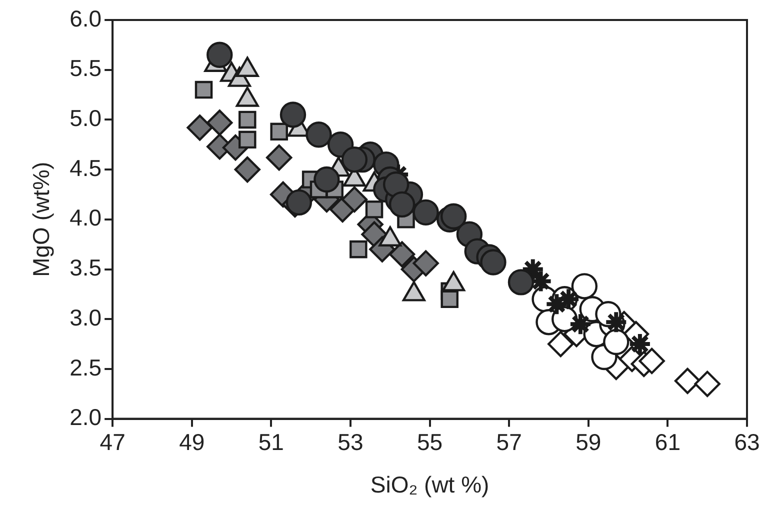 This screenshot has height=514, width=767. What do you see at coordinates (351, 441) in the screenshot?
I see `x-tick-label: 53` at bounding box center [351, 441].